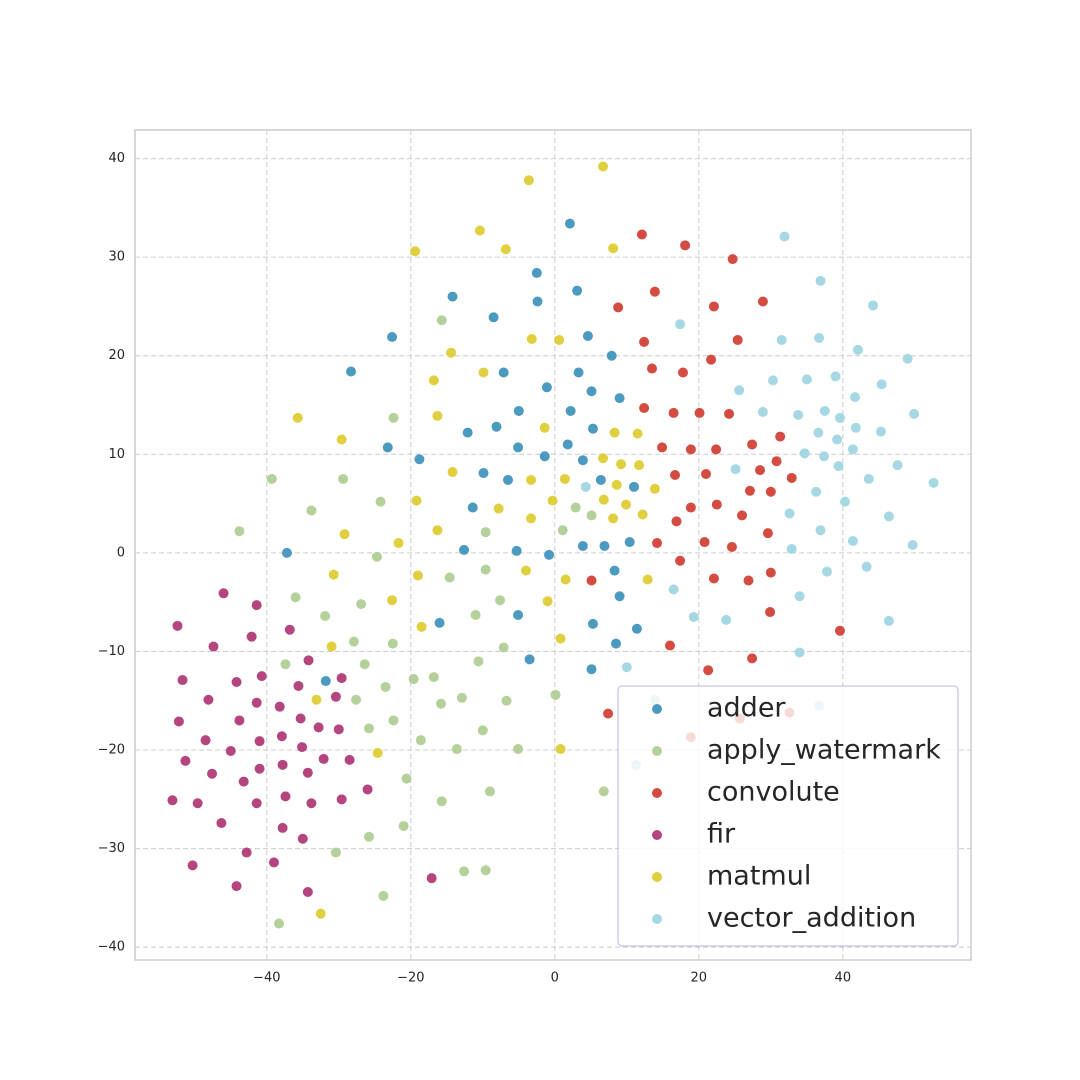  Describe the element at coordinates (111, 848) in the screenshot. I see `y-tick-label: −30` at that location.